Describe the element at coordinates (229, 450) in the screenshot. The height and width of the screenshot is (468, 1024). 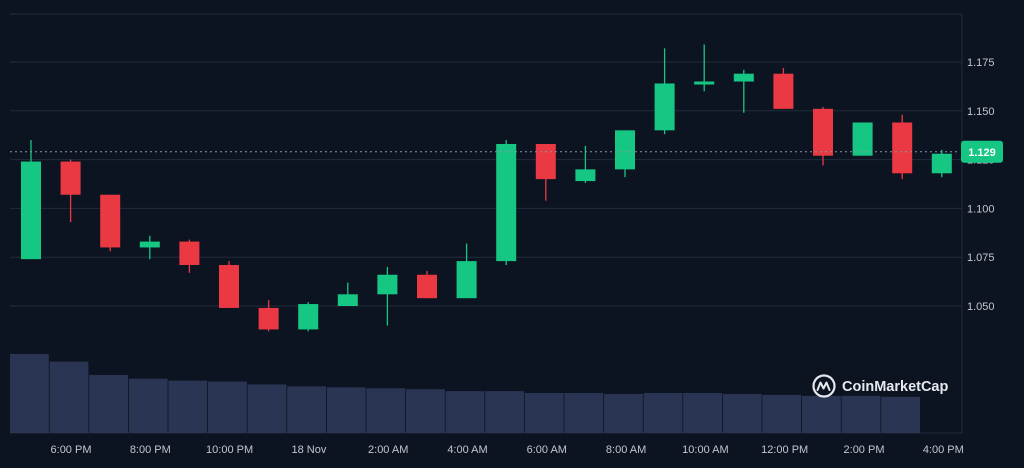
I see `x-tick-label: 10:00 PM` at that location.